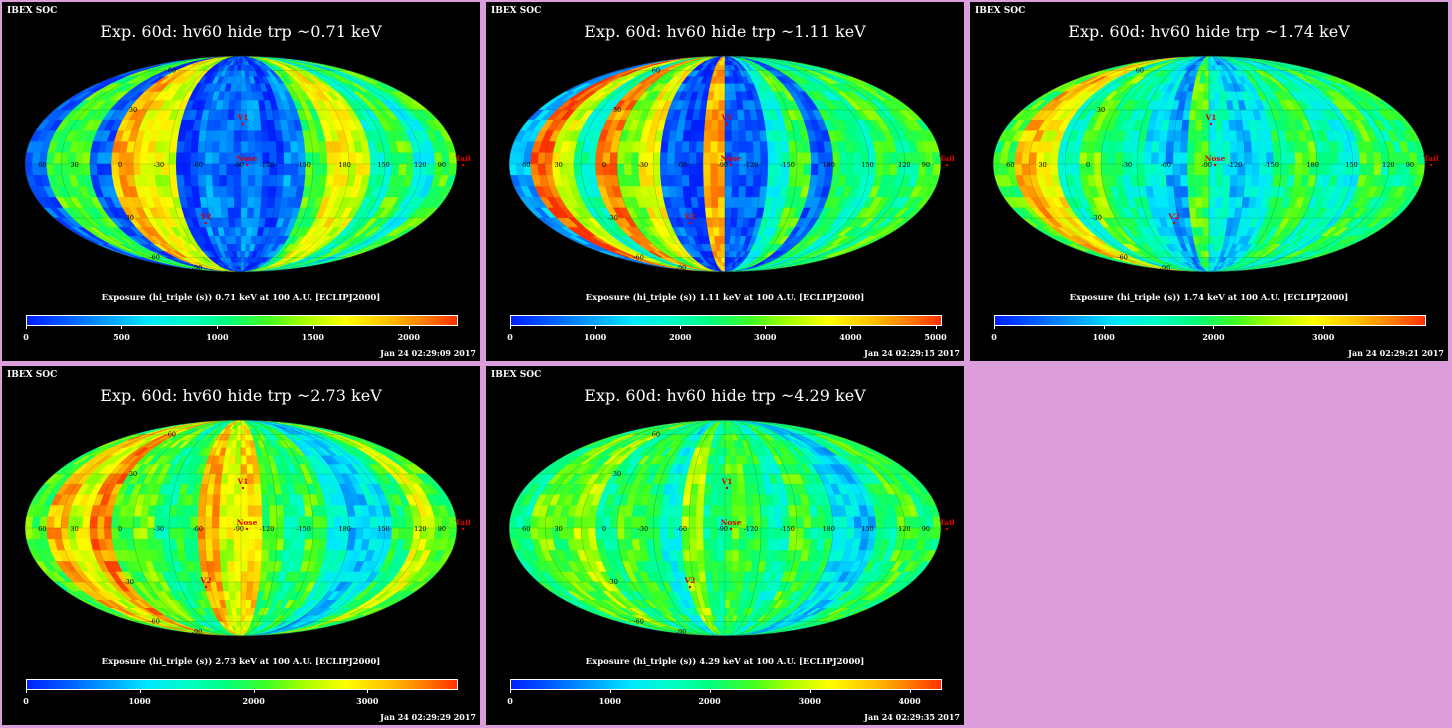 The image size is (1452, 728). I want to click on latitude-label: -30, so click(128, 218).